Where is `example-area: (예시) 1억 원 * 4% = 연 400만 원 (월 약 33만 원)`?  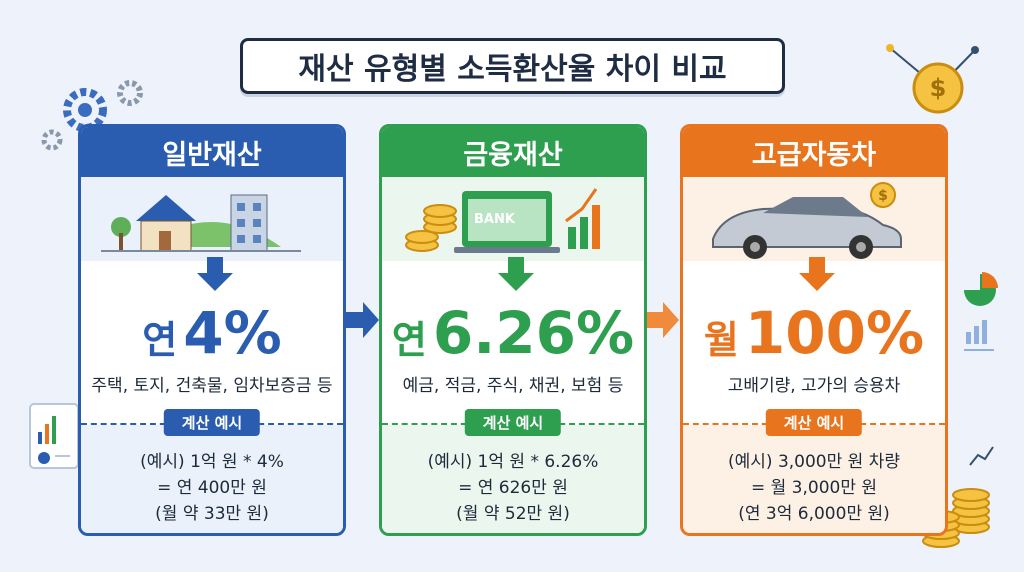 example-area: (예시) 1억 원 * 4% = 연 400만 원 (월 약 33만 원) is located at coordinates (212, 479).